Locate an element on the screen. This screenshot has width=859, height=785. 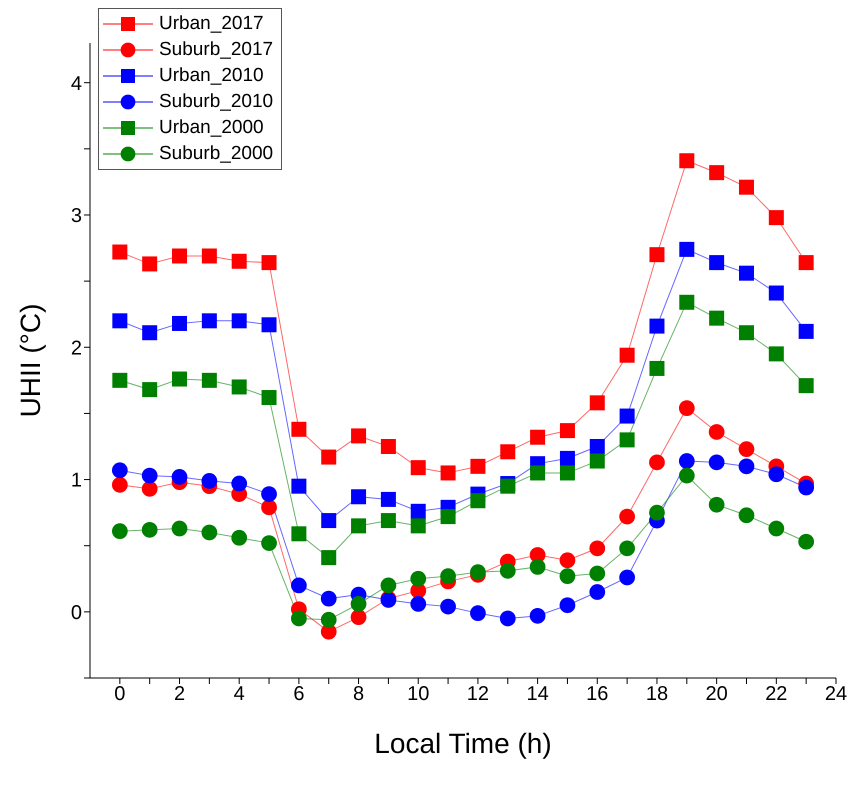
x-tick-label: 20 is located at coordinates (717, 694).